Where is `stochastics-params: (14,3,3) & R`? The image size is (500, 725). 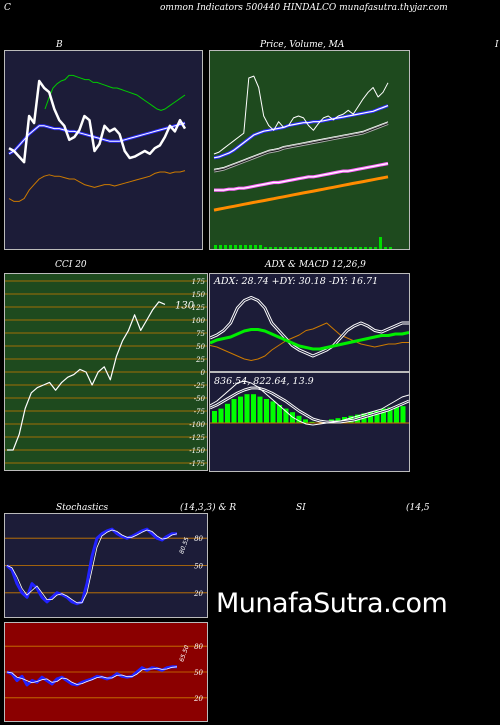 stochastics-params: (14,3,3) & R is located at coordinates (208, 508).